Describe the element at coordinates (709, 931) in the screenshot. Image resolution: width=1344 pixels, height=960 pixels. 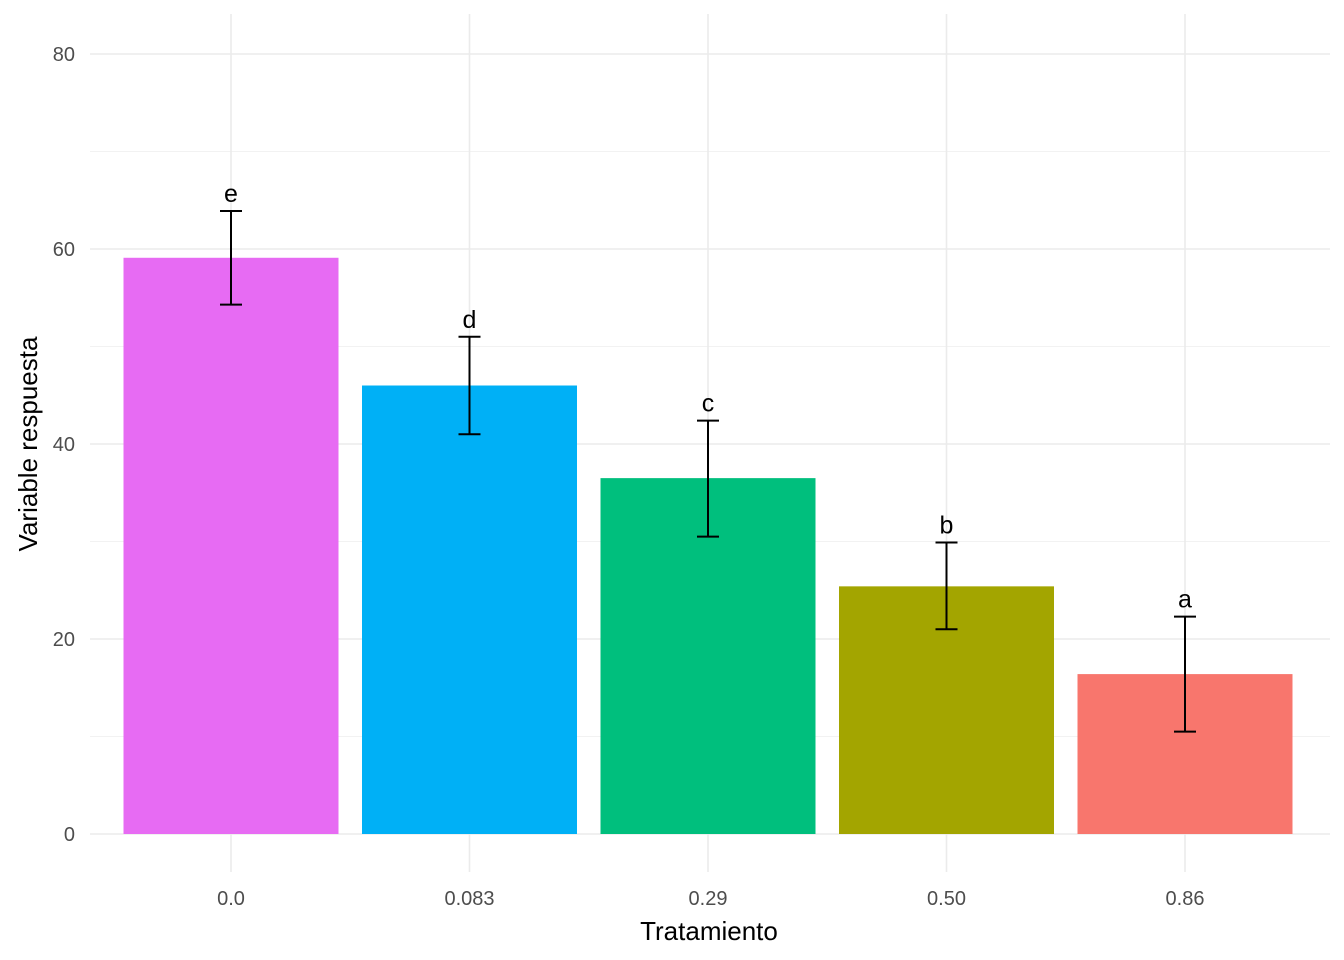
I see `x-axis-title: Tratamiento` at that location.